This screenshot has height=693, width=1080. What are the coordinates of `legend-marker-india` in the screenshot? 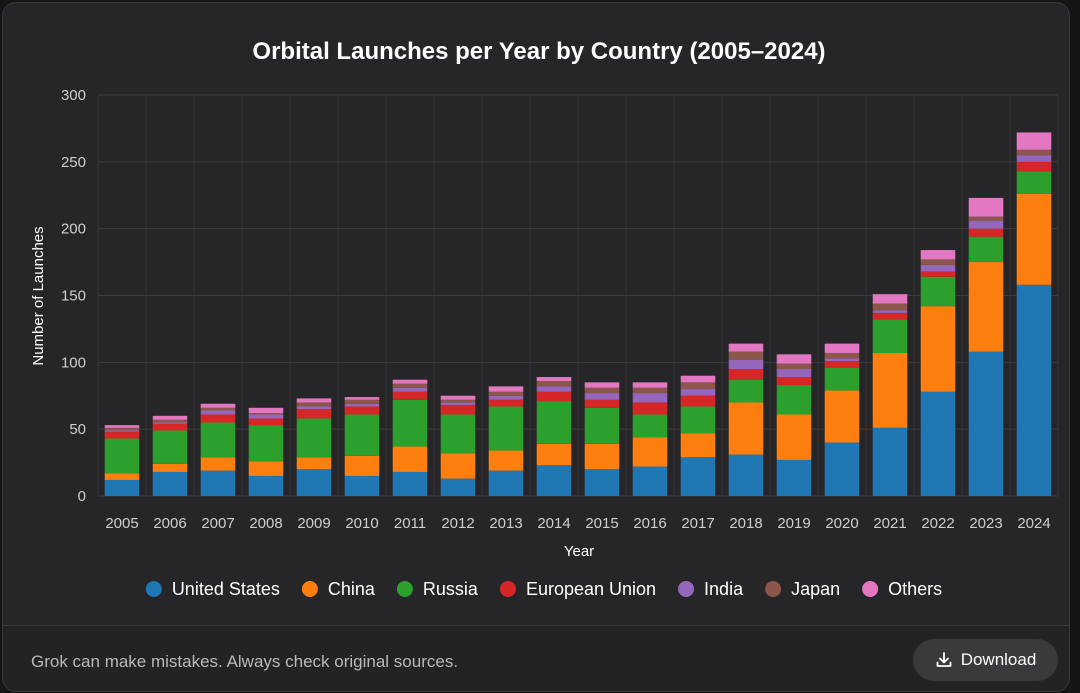 It's located at (686, 589).